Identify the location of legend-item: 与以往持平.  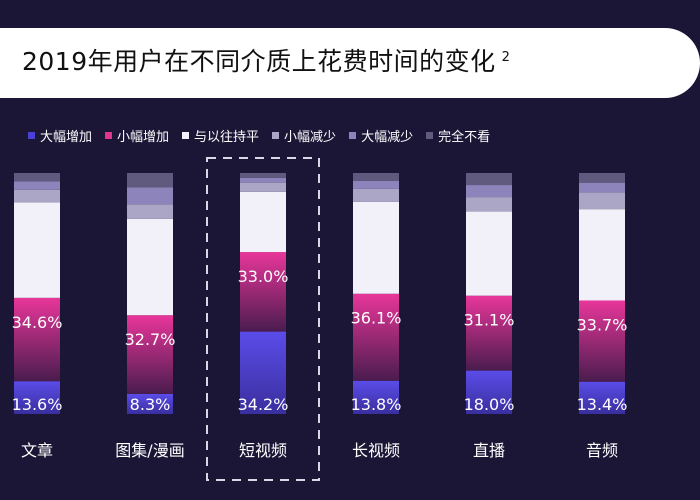
(220, 135).